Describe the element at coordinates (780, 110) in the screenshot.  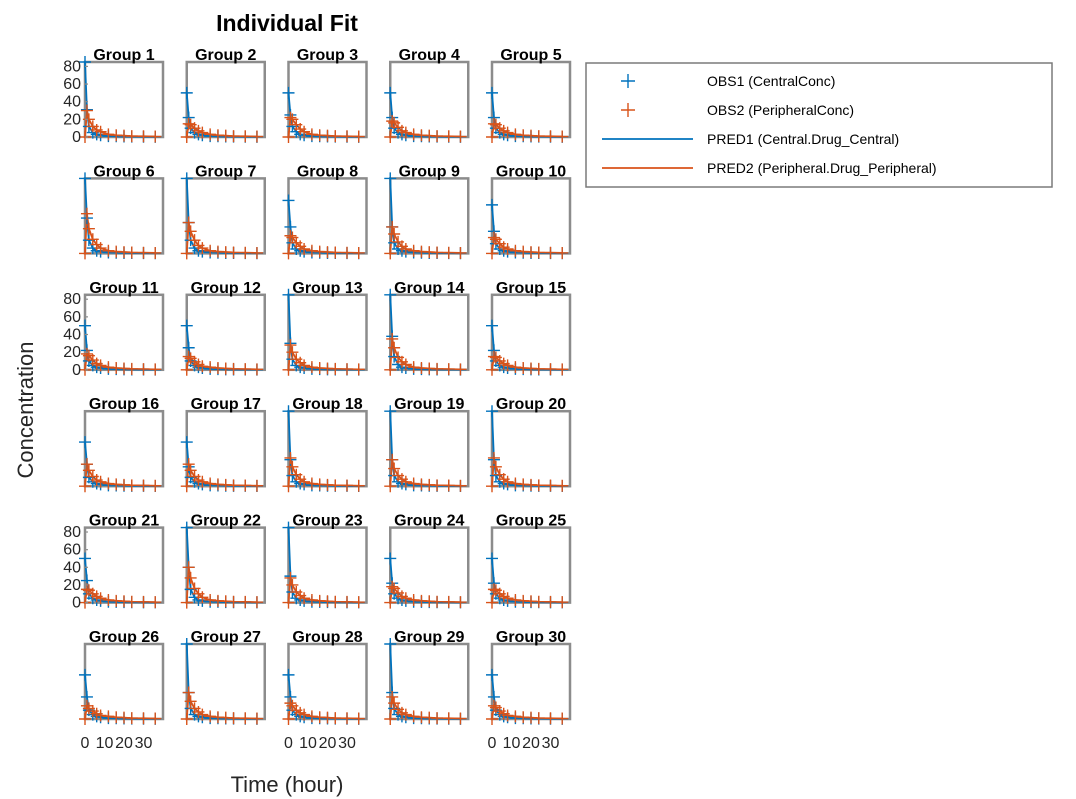
I see `legend-label-obs2: OBS2 (PeripheralConc)` at that location.